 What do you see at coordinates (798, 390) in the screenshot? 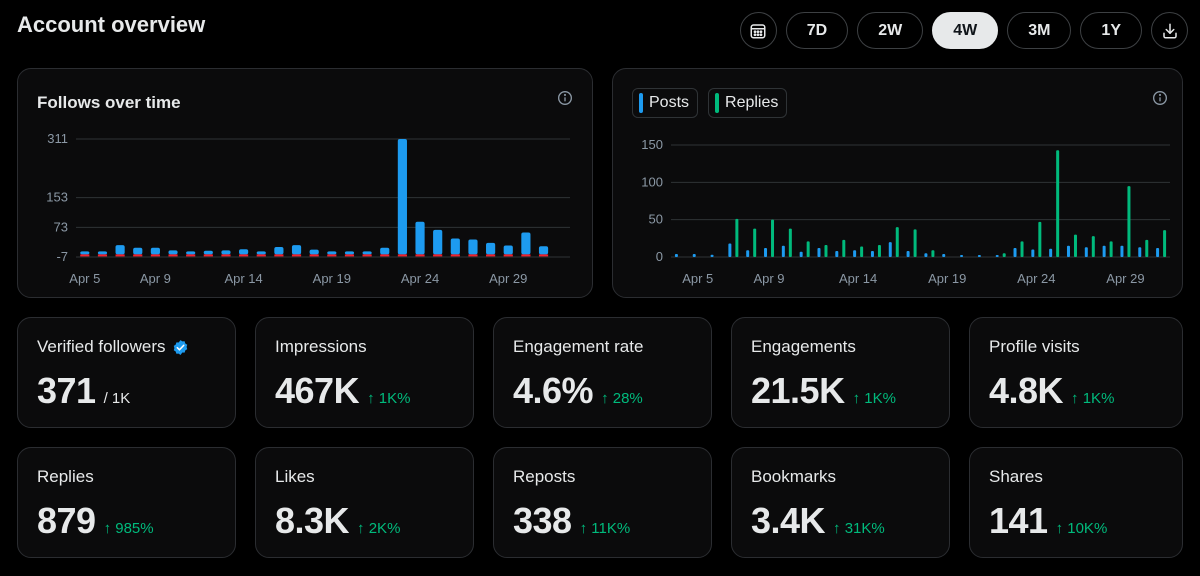
I see `stat-value: 21.5K` at bounding box center [798, 390].